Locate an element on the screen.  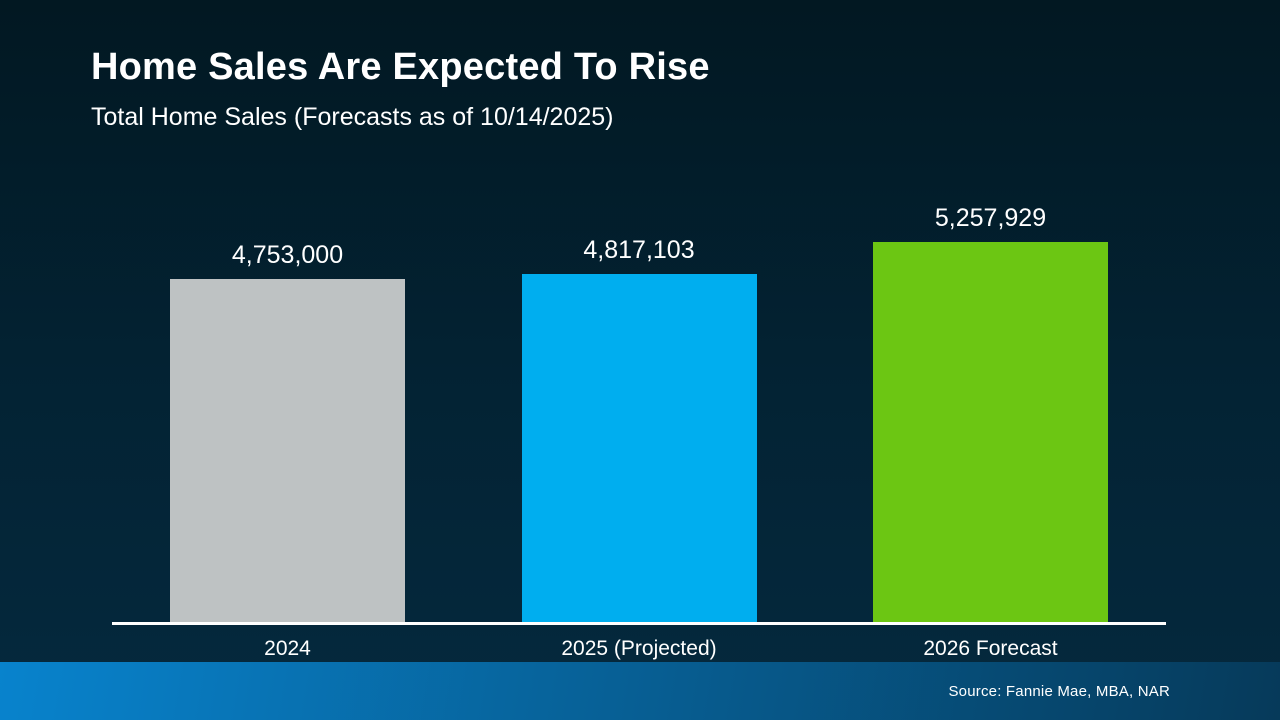
x-tick-label-2024: 2024 is located at coordinates (287, 648).